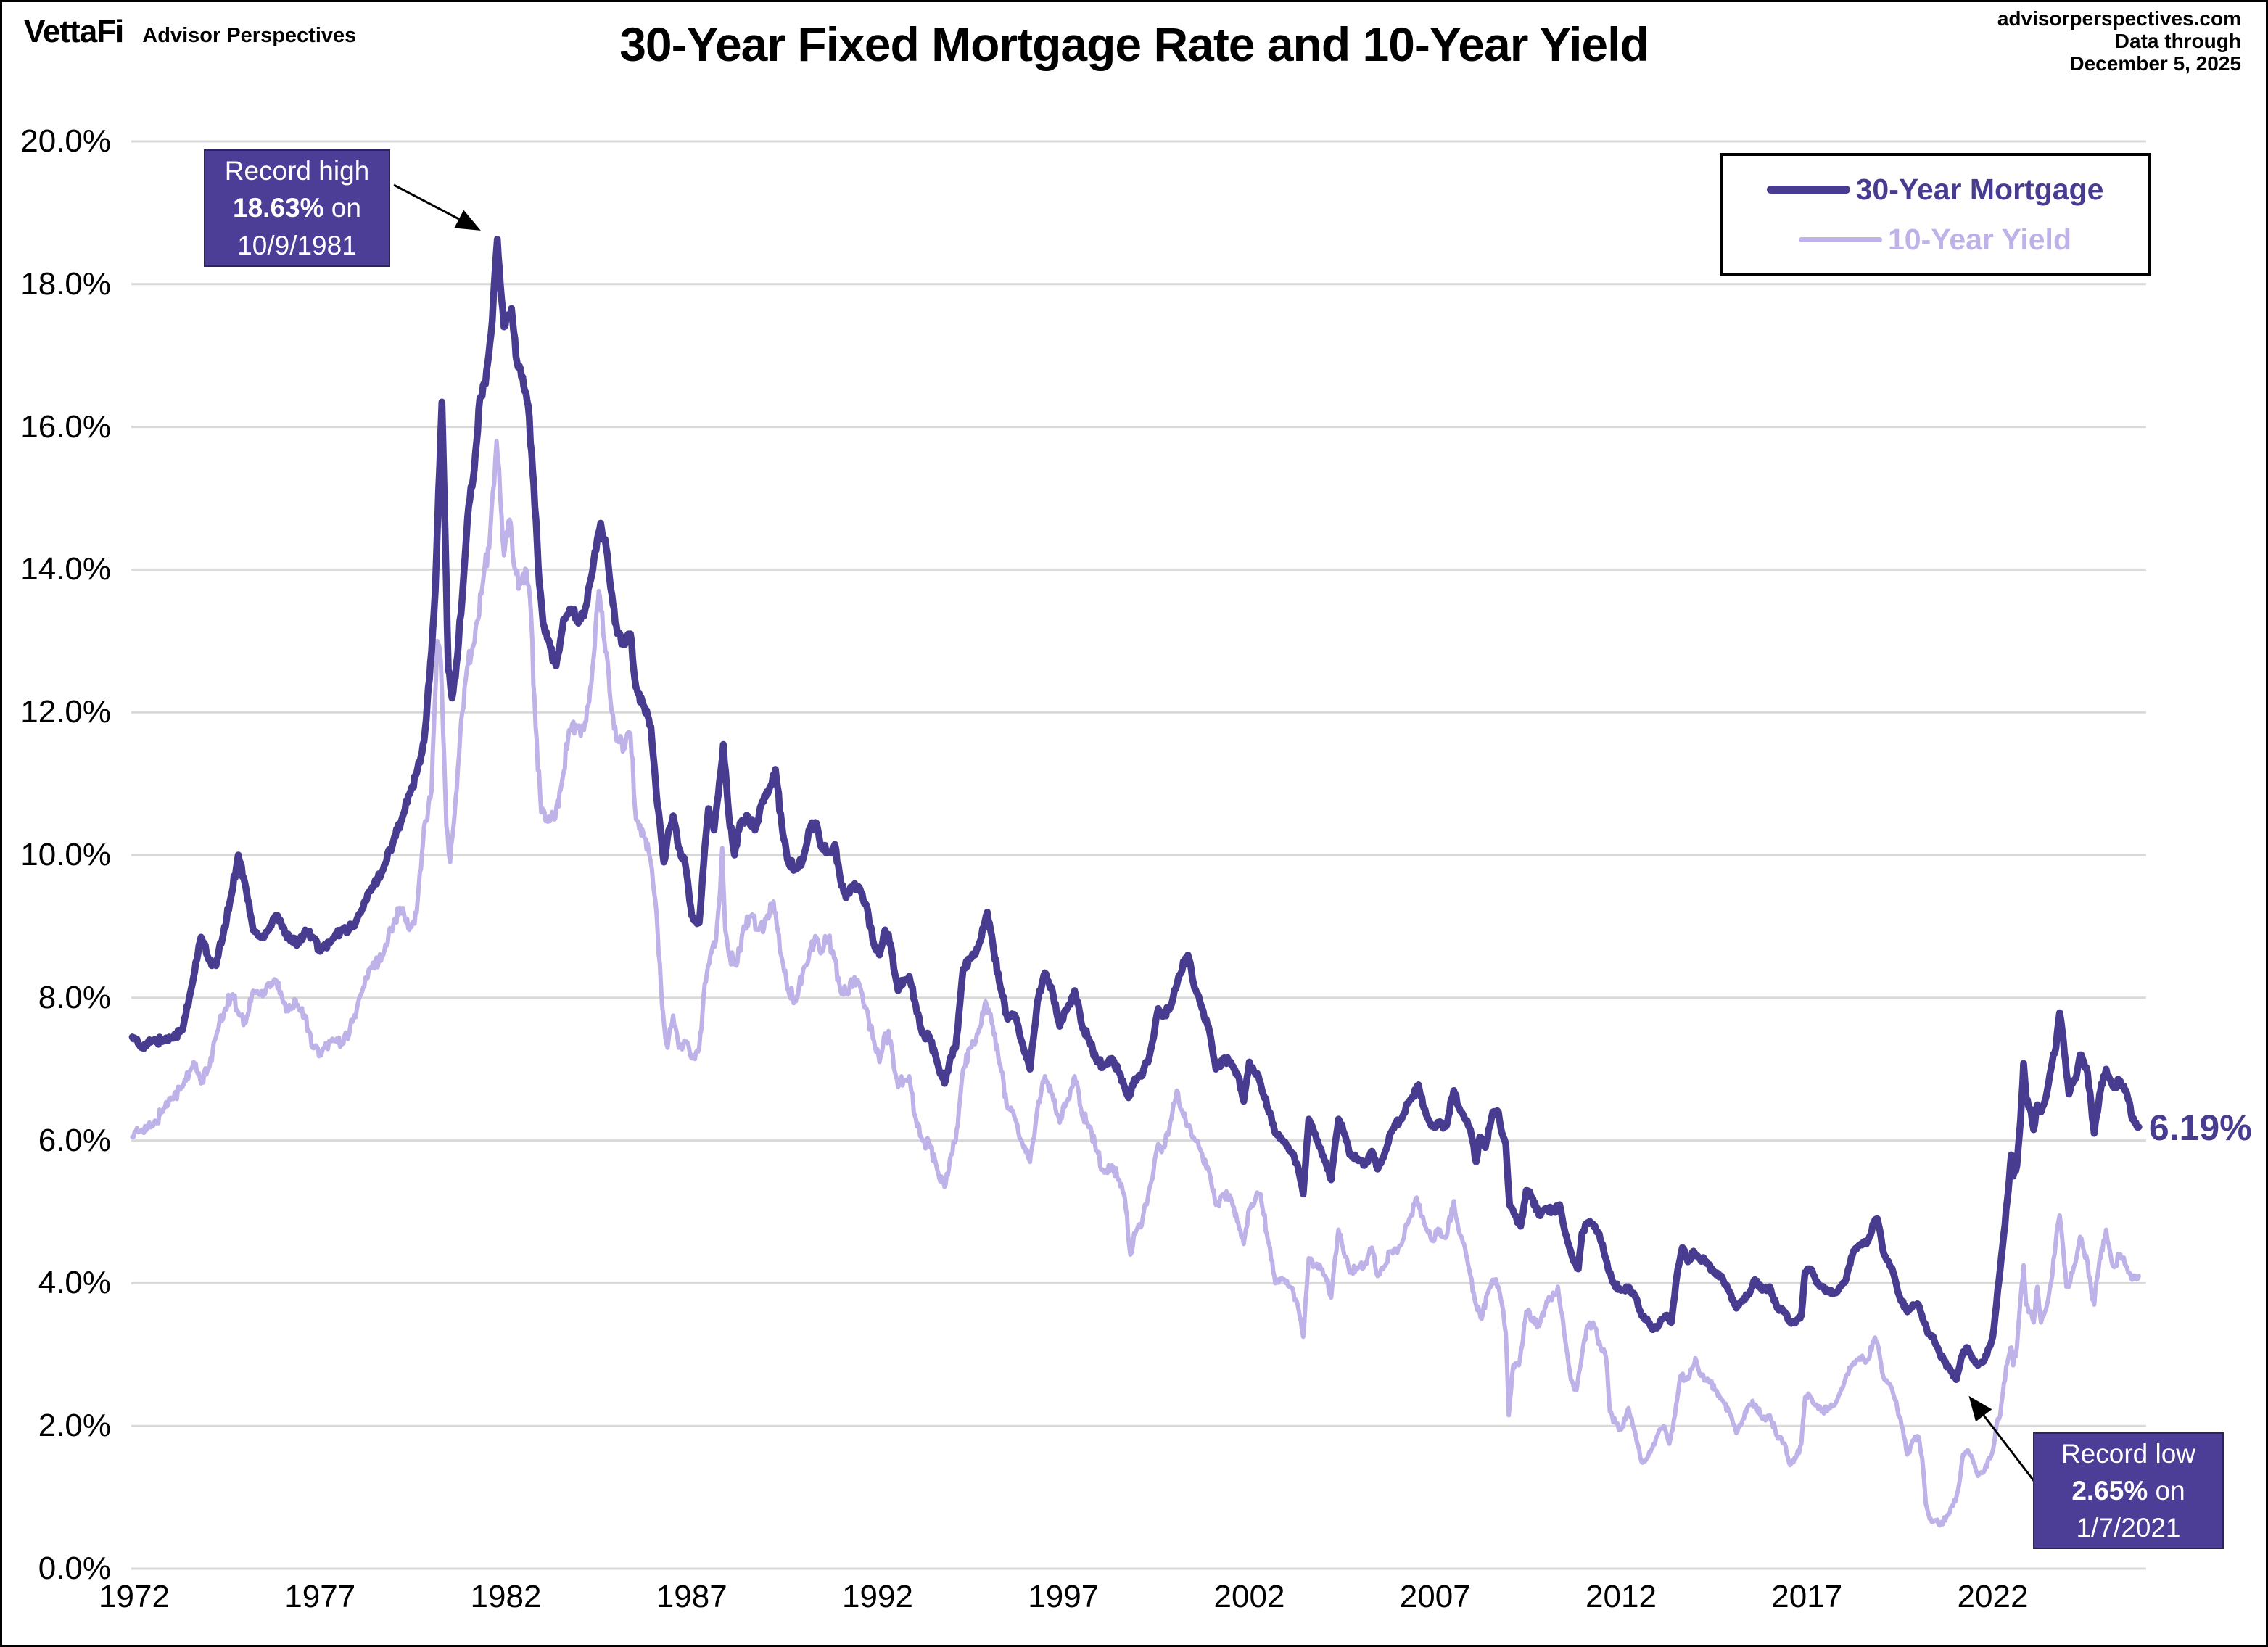 The height and width of the screenshot is (1647, 2268). I want to click on record-low-arrow-line, so click(2009, 1448).